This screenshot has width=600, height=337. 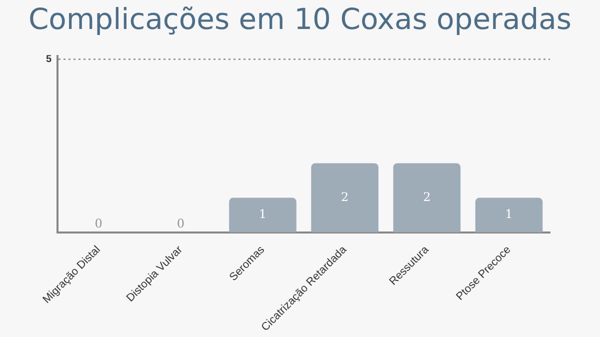 What do you see at coordinates (300, 19) in the screenshot?
I see `chart-title: Complicações em 10 Coxas operadas` at bounding box center [300, 19].